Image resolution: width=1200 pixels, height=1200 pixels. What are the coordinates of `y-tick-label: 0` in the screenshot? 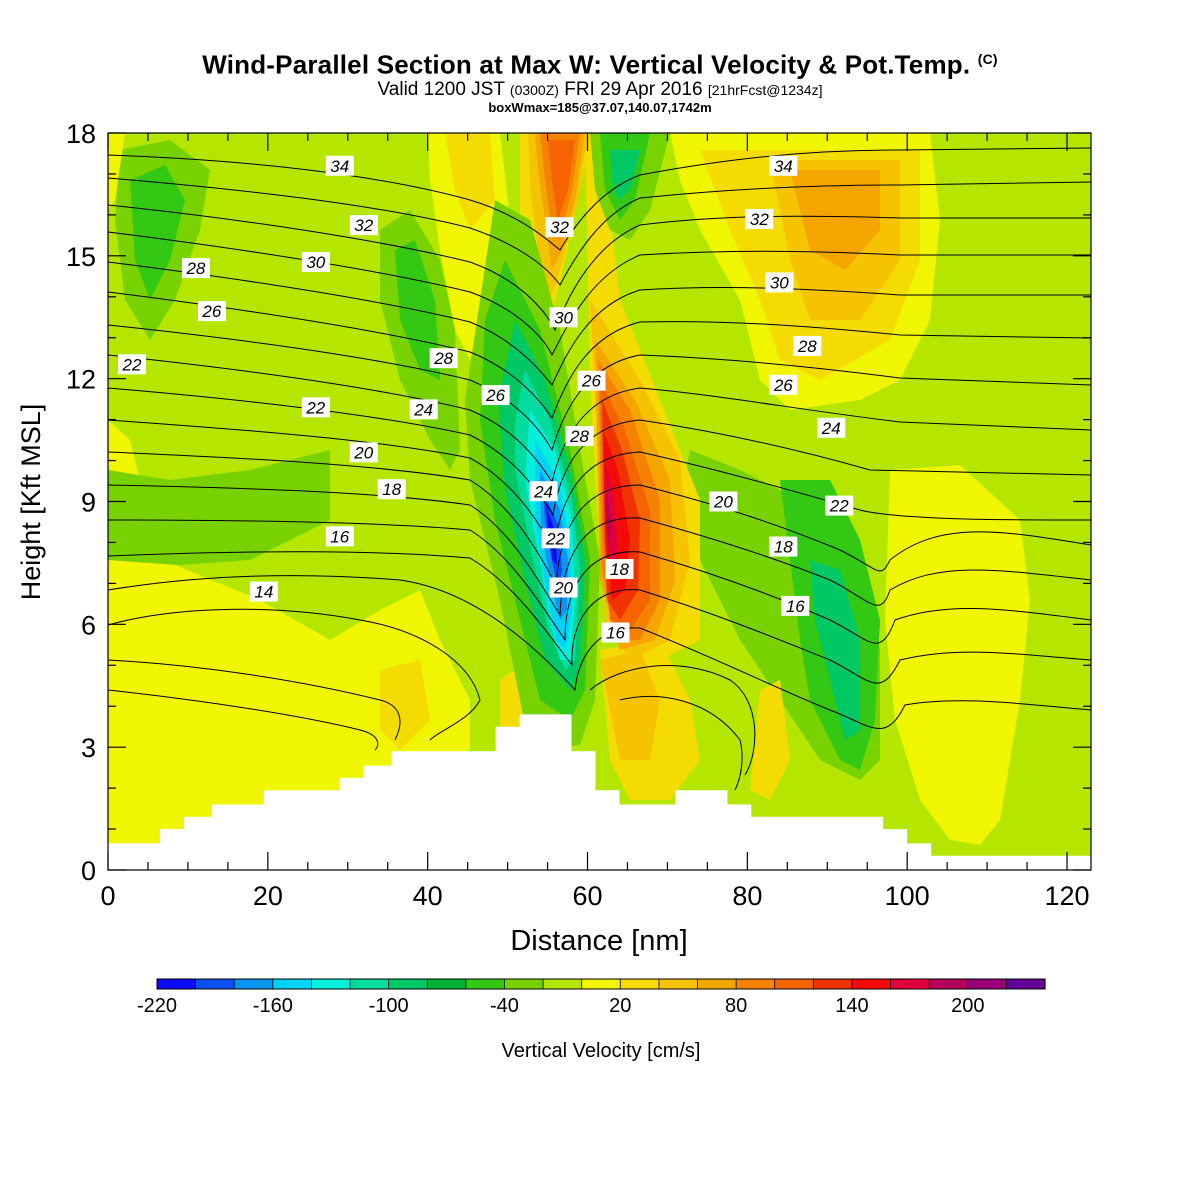 It's located at (88, 871).